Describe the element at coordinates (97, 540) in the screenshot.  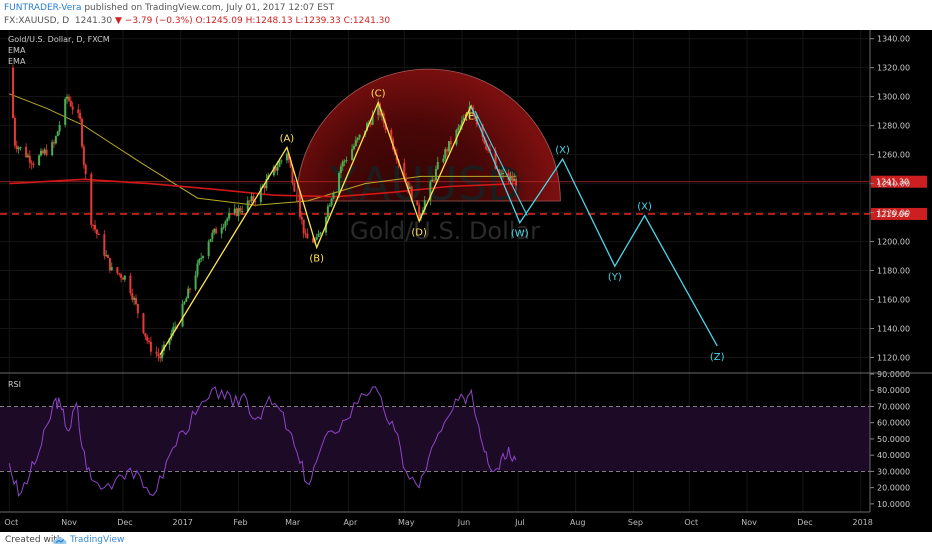
I see `brand-name: TradingView` at that location.